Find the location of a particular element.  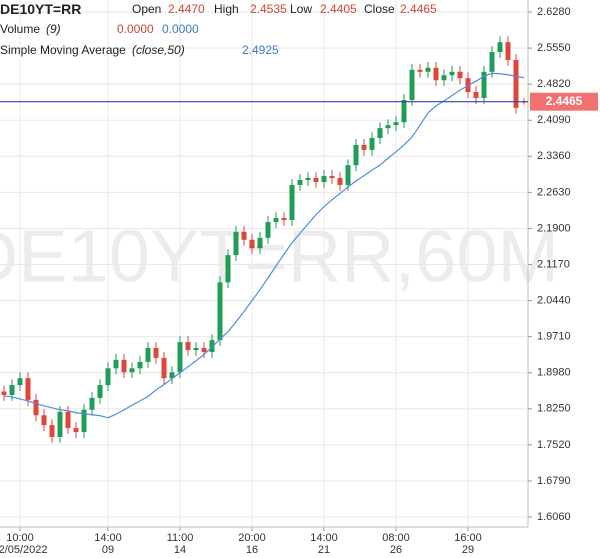

watermark: DE10YT=RR,60M is located at coordinates (279, 256).